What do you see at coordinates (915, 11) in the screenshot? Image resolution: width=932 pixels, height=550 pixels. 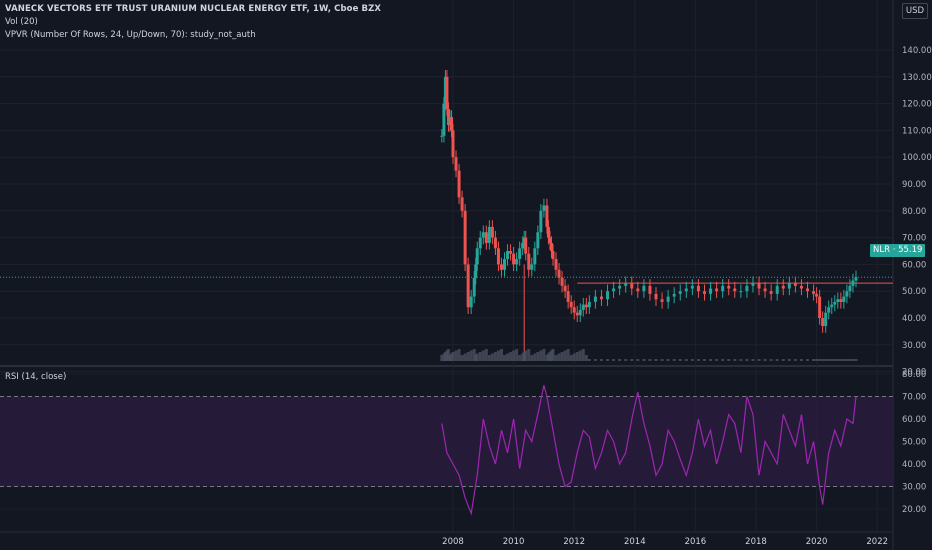 I see `currency-badge: USD` at bounding box center [915, 11].